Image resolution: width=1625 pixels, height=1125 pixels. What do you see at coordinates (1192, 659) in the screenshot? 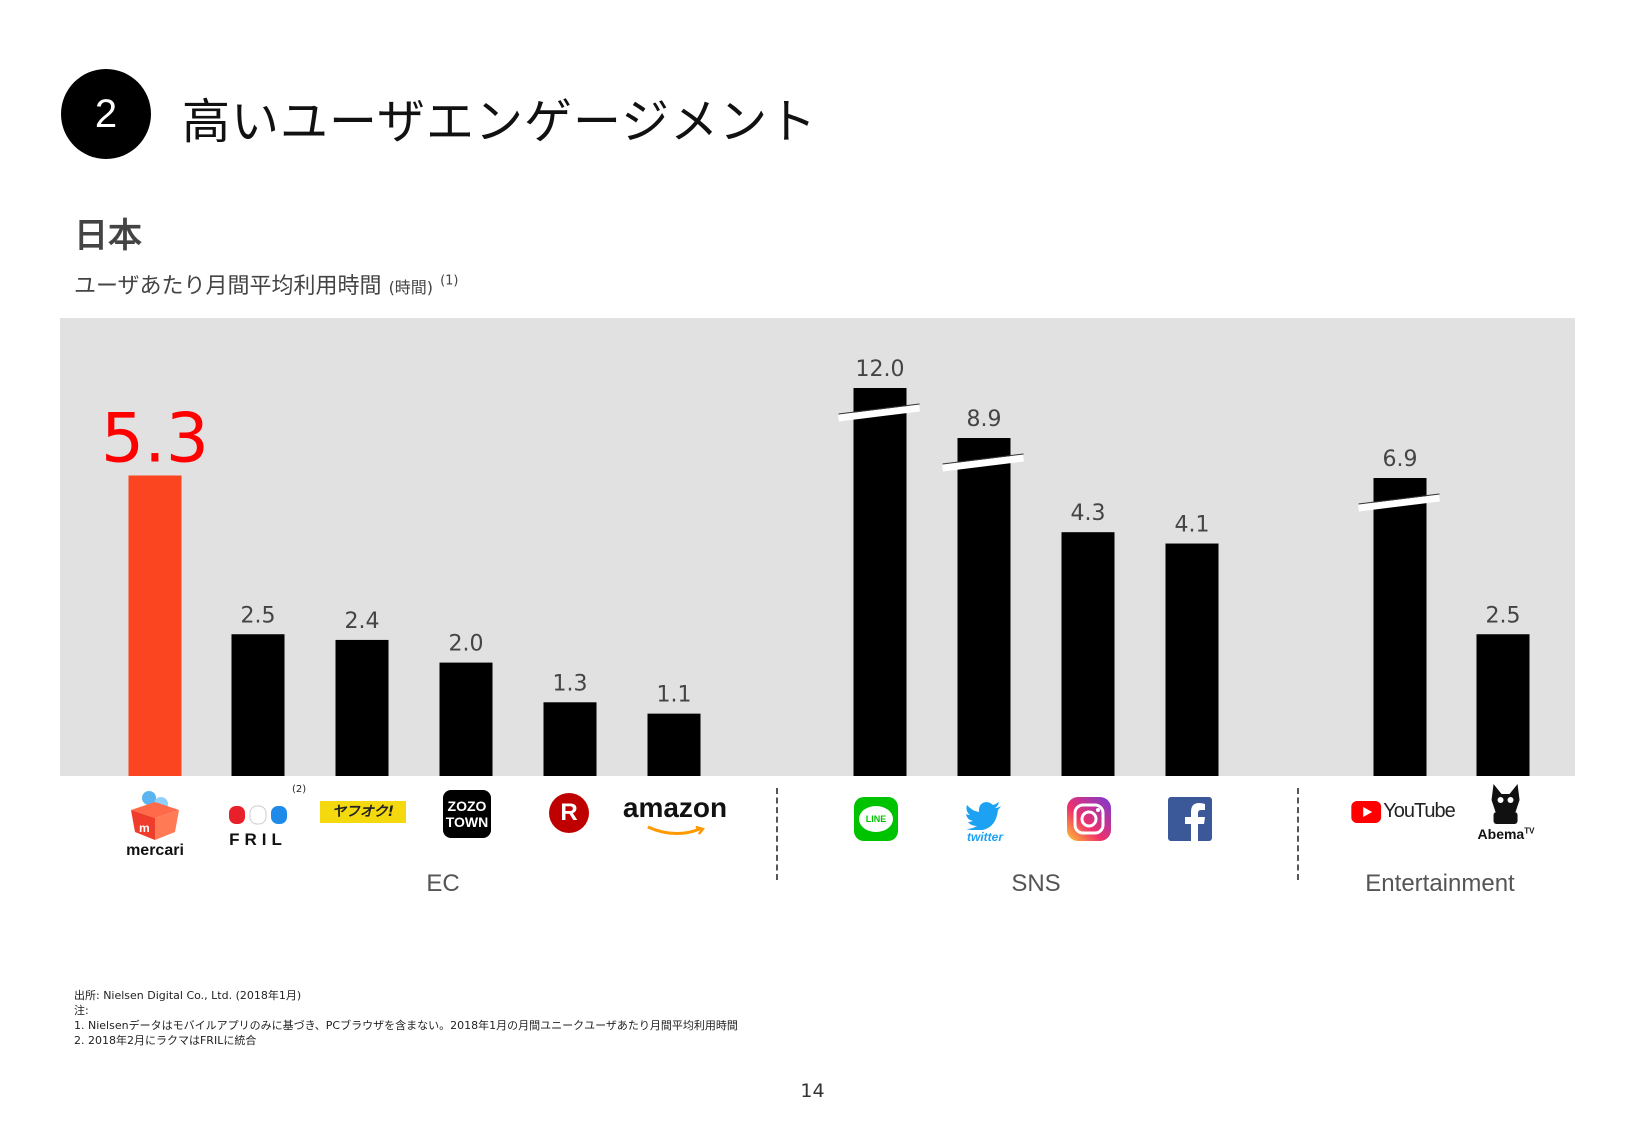
I see `bar-facebook` at bounding box center [1192, 659].